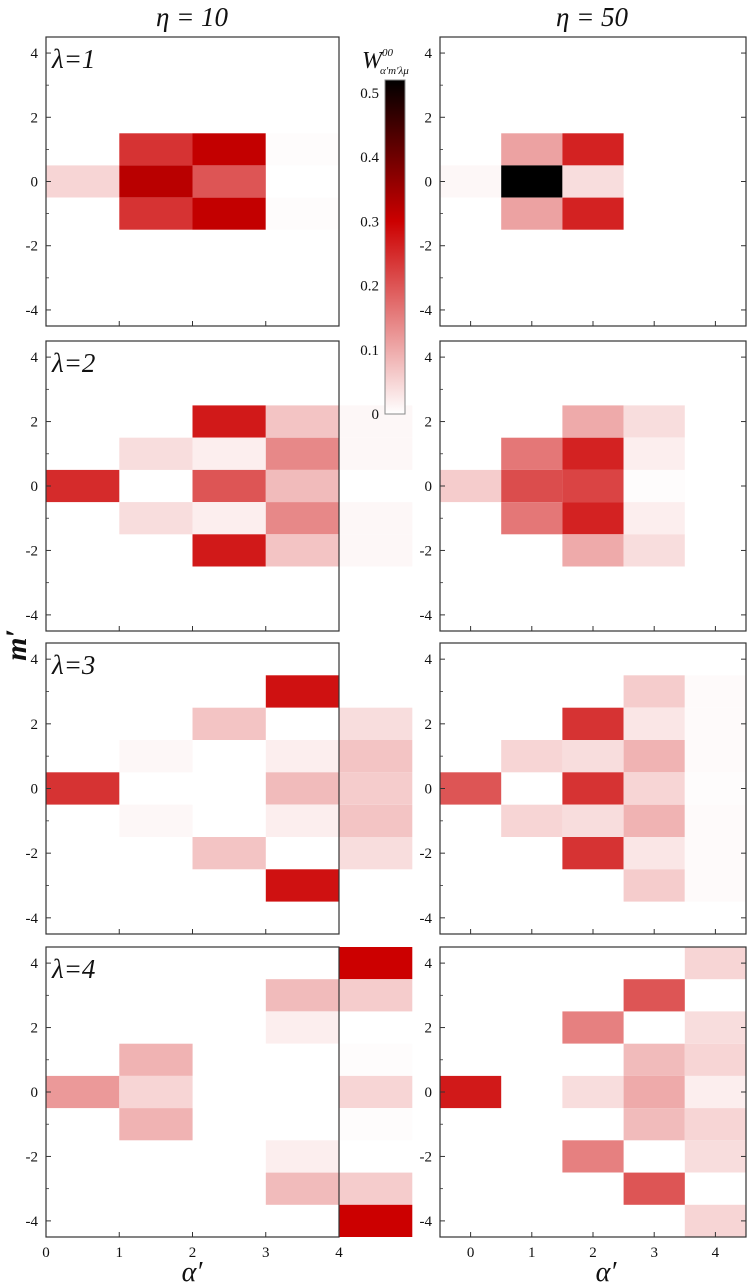 The width and height of the screenshot is (748, 1287). What do you see at coordinates (716, 1253) in the screenshot?
I see `x-tick-label: 4` at bounding box center [716, 1253].